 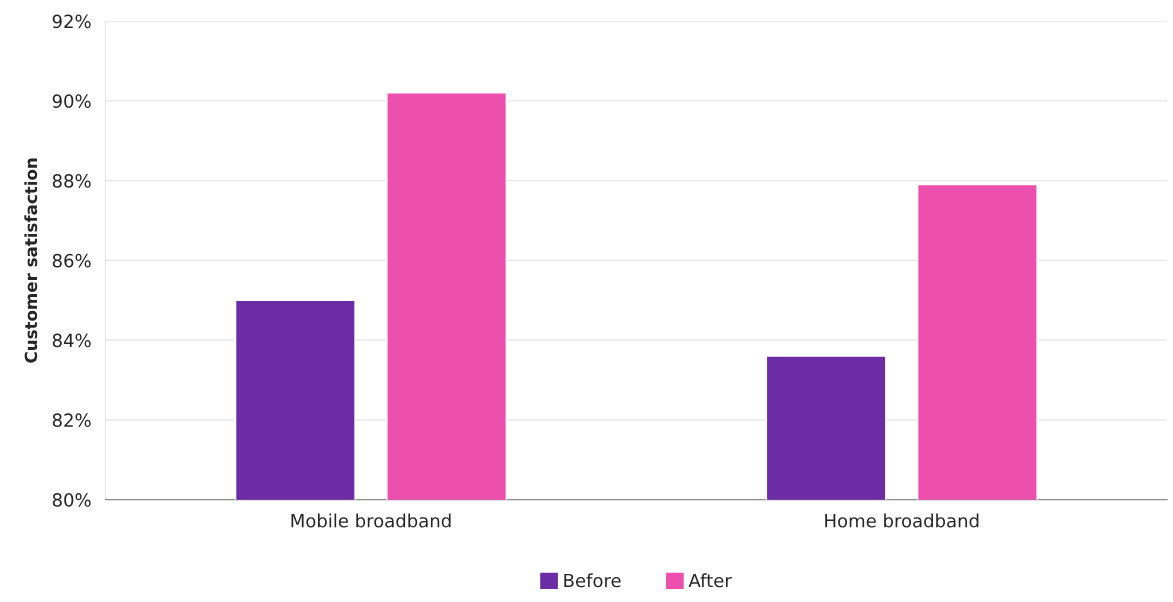 I want to click on x-tick-label: Home broadband, so click(x=902, y=520).